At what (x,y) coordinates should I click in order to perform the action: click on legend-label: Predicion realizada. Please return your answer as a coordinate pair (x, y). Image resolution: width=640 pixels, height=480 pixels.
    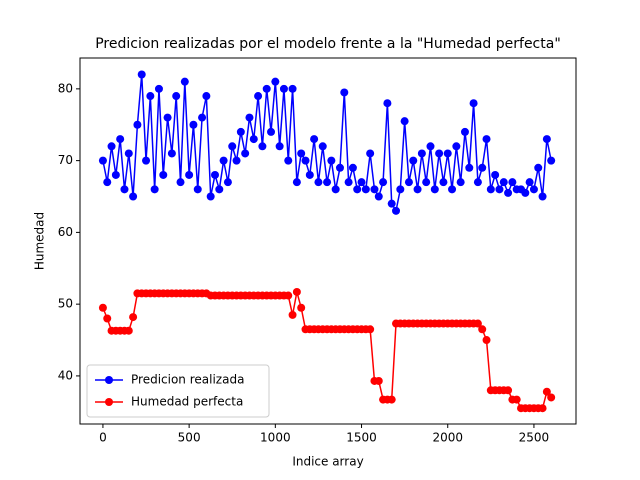
    Looking at the image, I should click on (187, 380).